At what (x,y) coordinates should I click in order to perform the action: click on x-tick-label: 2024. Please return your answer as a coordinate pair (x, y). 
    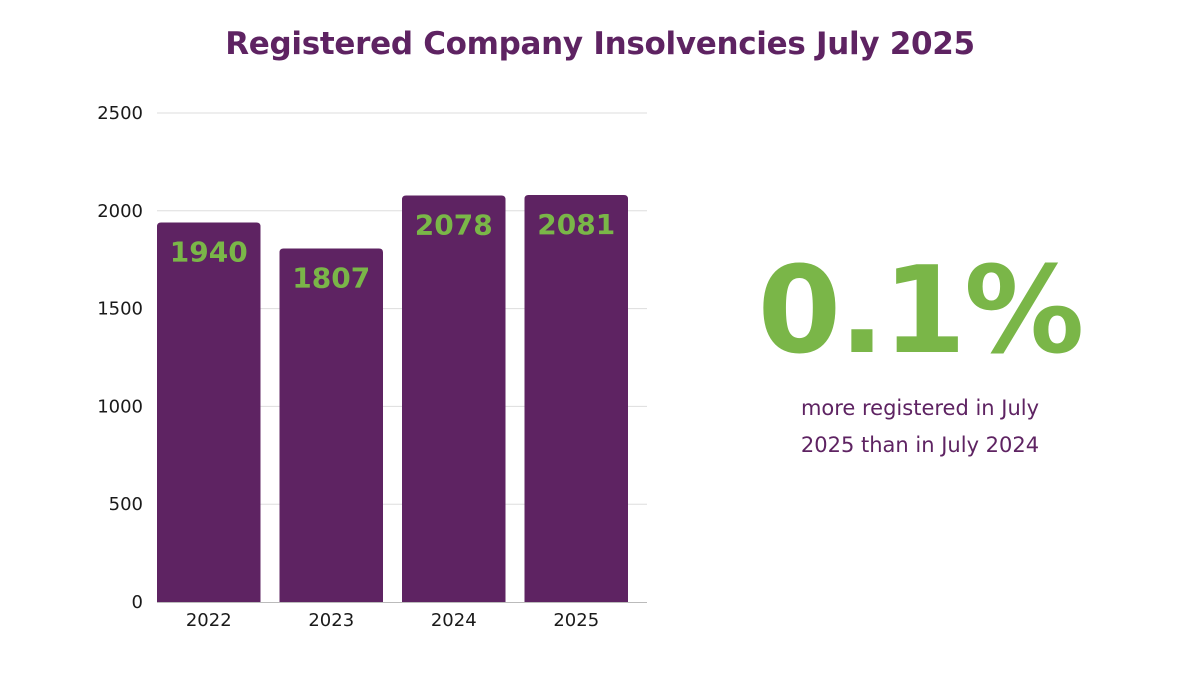
    Looking at the image, I should click on (454, 620).